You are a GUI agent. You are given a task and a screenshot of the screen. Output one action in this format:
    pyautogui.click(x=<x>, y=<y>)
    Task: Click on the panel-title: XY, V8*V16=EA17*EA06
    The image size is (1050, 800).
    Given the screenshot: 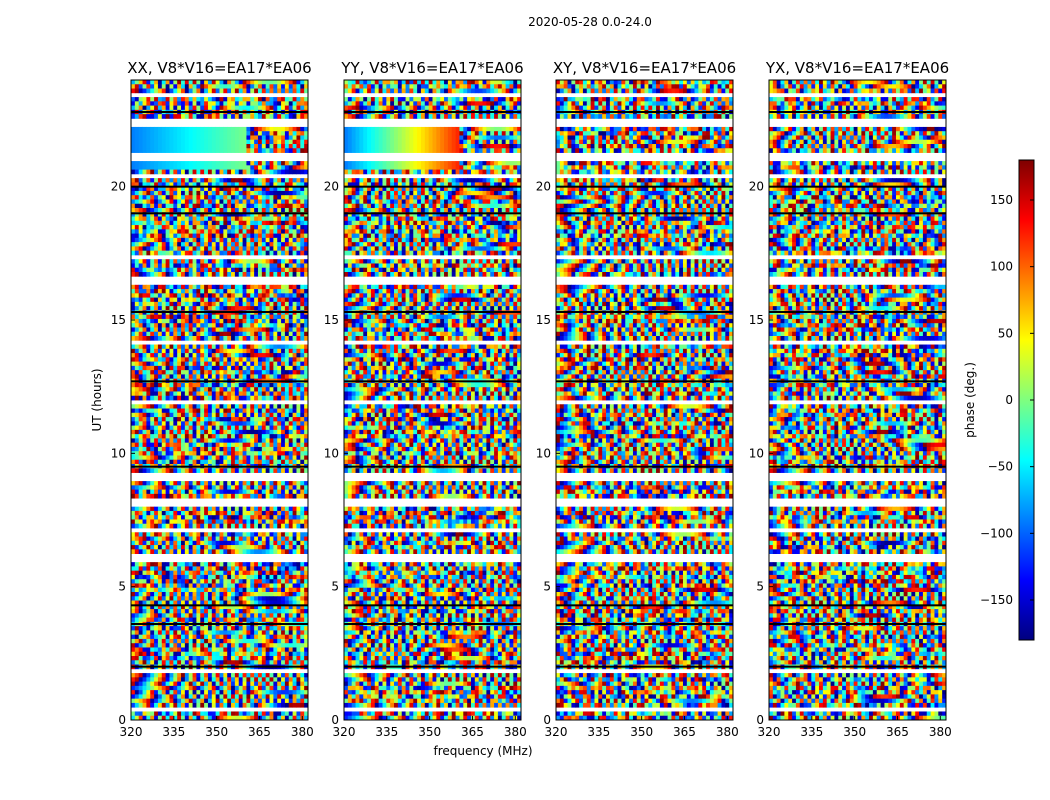 What is the action you would take?
    pyautogui.click(x=644, y=68)
    